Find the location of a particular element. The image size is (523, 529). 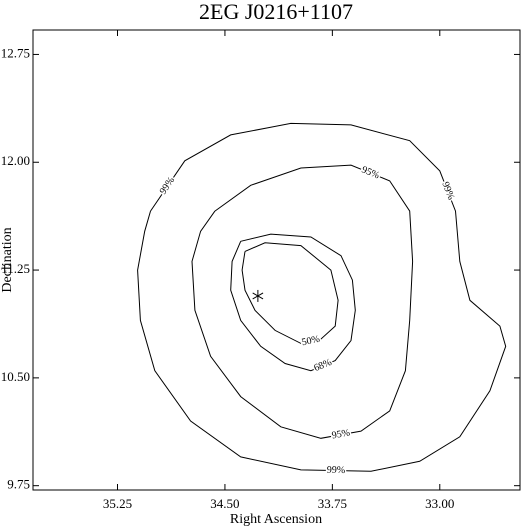

x-axis-label: Right Ascension is located at coordinates (276, 519).